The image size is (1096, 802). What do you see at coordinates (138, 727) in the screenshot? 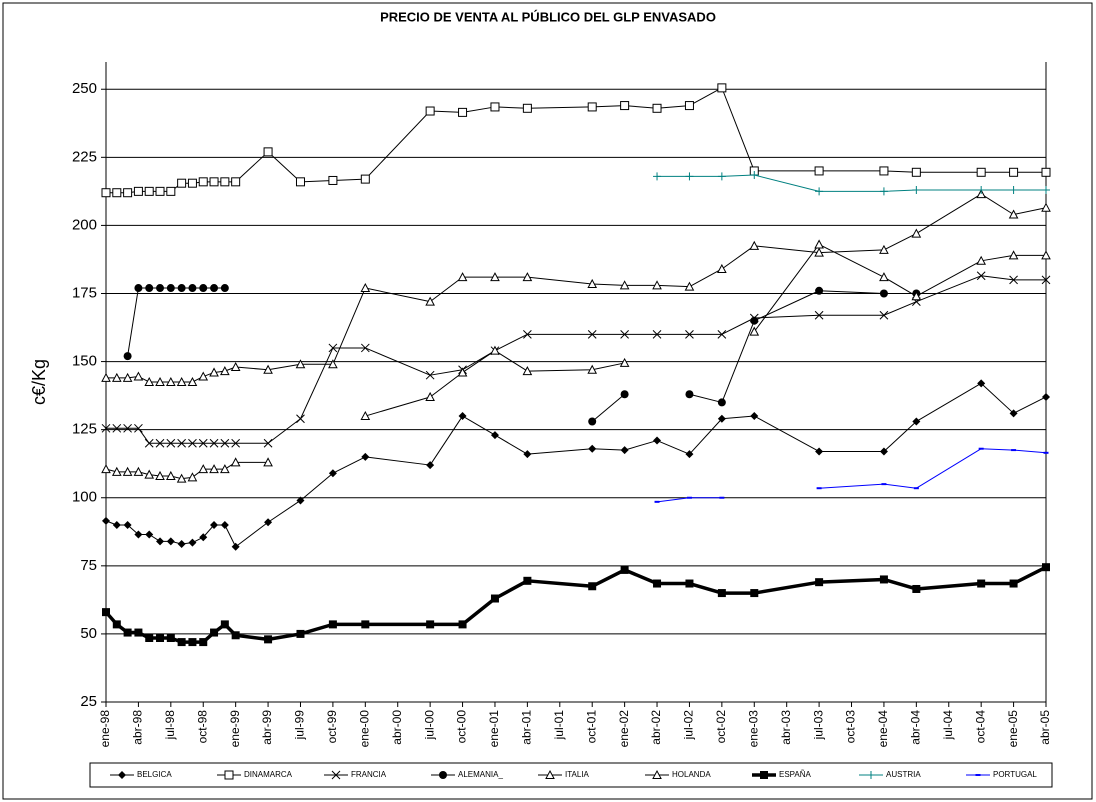
I see `x-tick-label: abr-98` at bounding box center [138, 727].